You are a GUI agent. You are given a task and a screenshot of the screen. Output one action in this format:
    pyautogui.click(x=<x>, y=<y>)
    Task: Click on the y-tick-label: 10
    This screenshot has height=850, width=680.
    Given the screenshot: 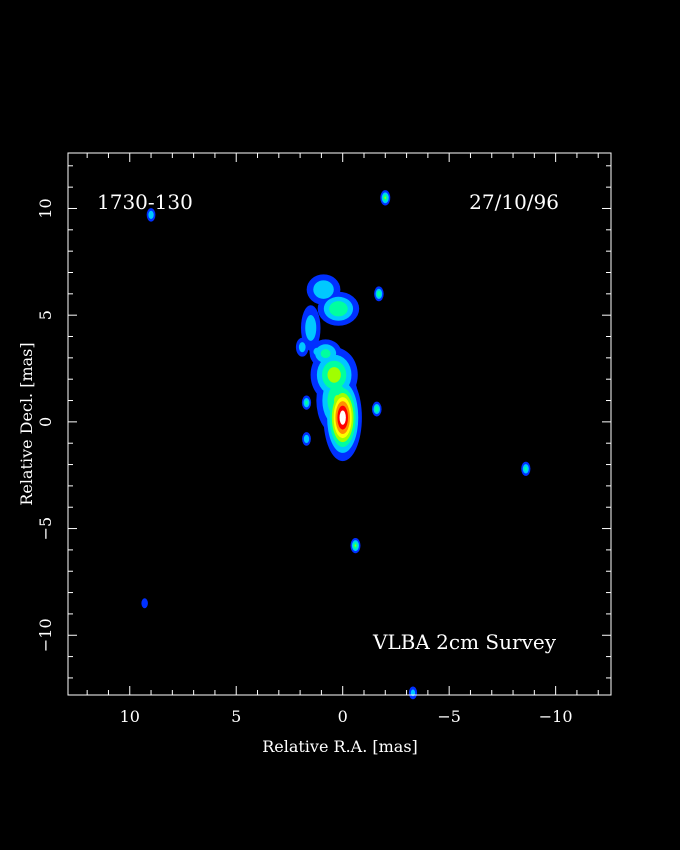 What is the action you would take?
    pyautogui.click(x=45, y=208)
    